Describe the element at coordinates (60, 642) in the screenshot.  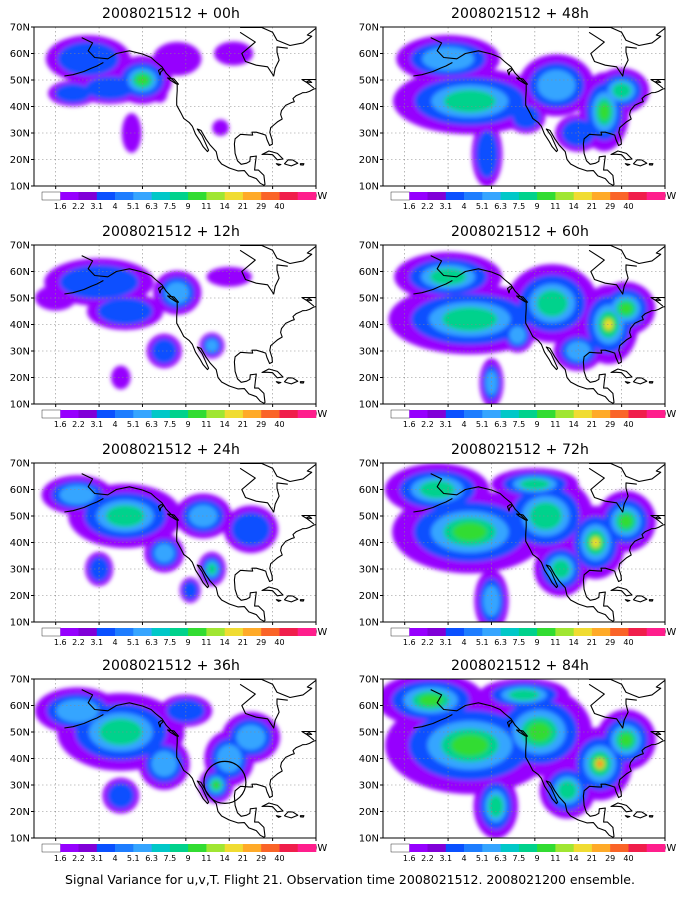
I see `colorbar-level-label: 1.6` at that location.